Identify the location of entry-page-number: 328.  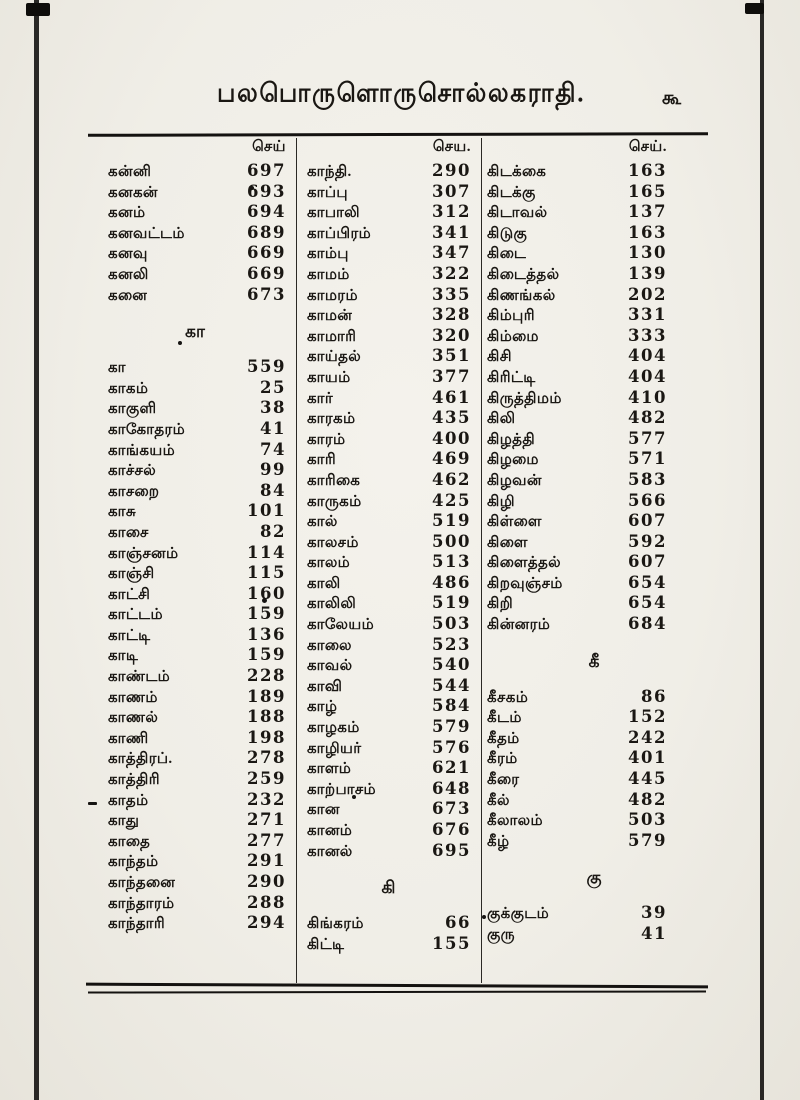
(451, 315).